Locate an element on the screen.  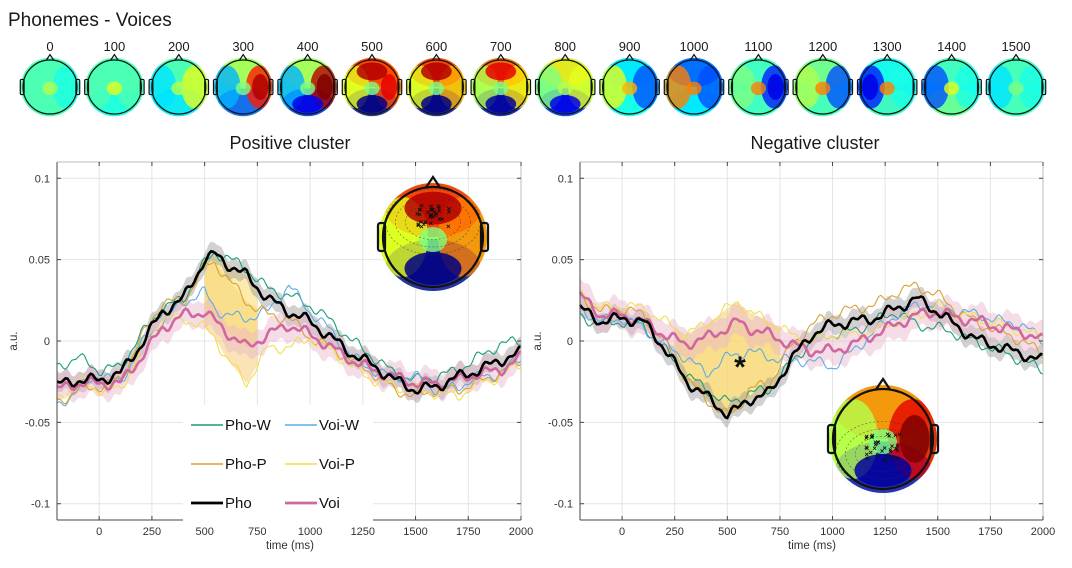
x-tick-label: 500 is located at coordinates (727, 532).